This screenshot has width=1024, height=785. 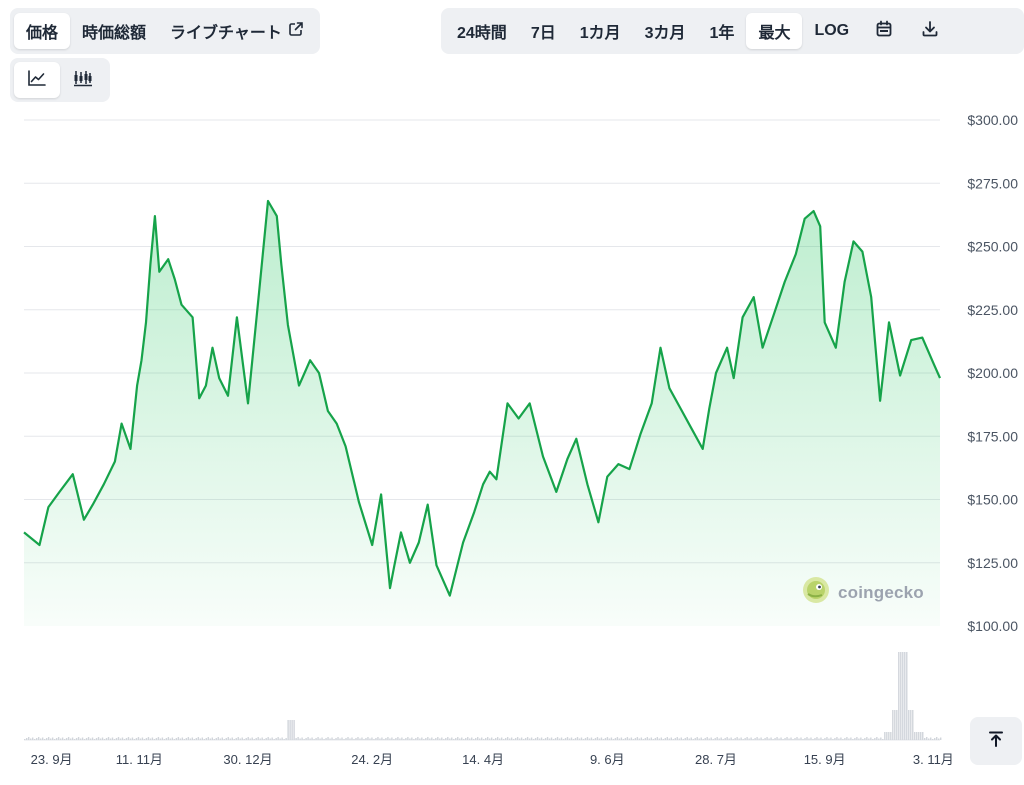 I want to click on range-3m-button: 3カ月, so click(x=665, y=31).